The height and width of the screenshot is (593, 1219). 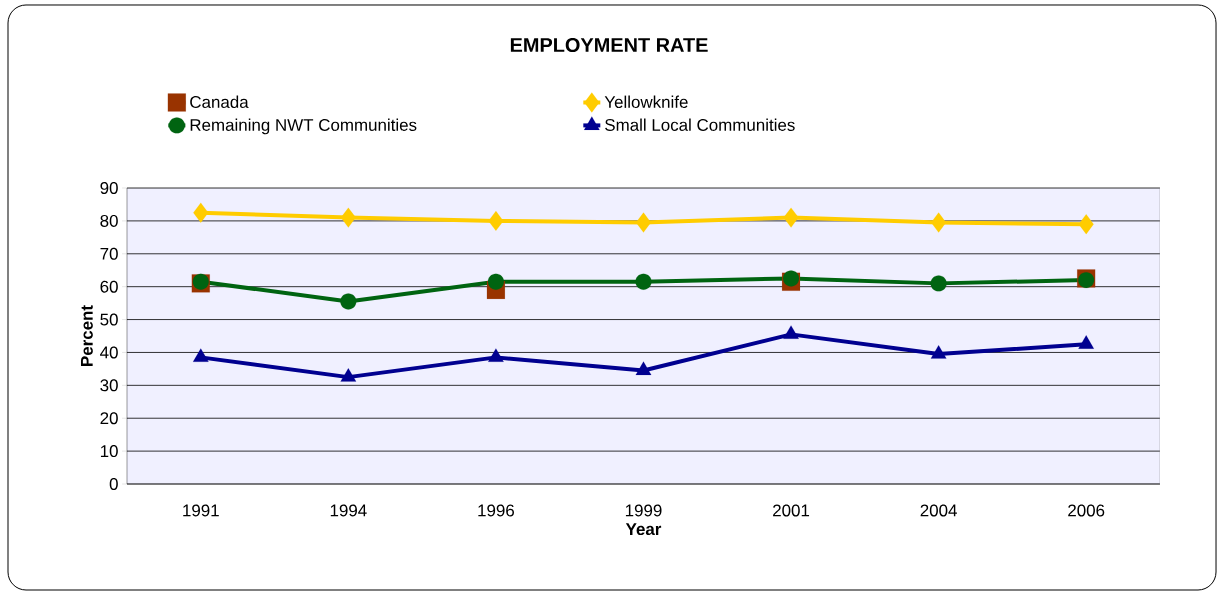 I want to click on legend-label: Yellowknife, so click(x=646, y=102).